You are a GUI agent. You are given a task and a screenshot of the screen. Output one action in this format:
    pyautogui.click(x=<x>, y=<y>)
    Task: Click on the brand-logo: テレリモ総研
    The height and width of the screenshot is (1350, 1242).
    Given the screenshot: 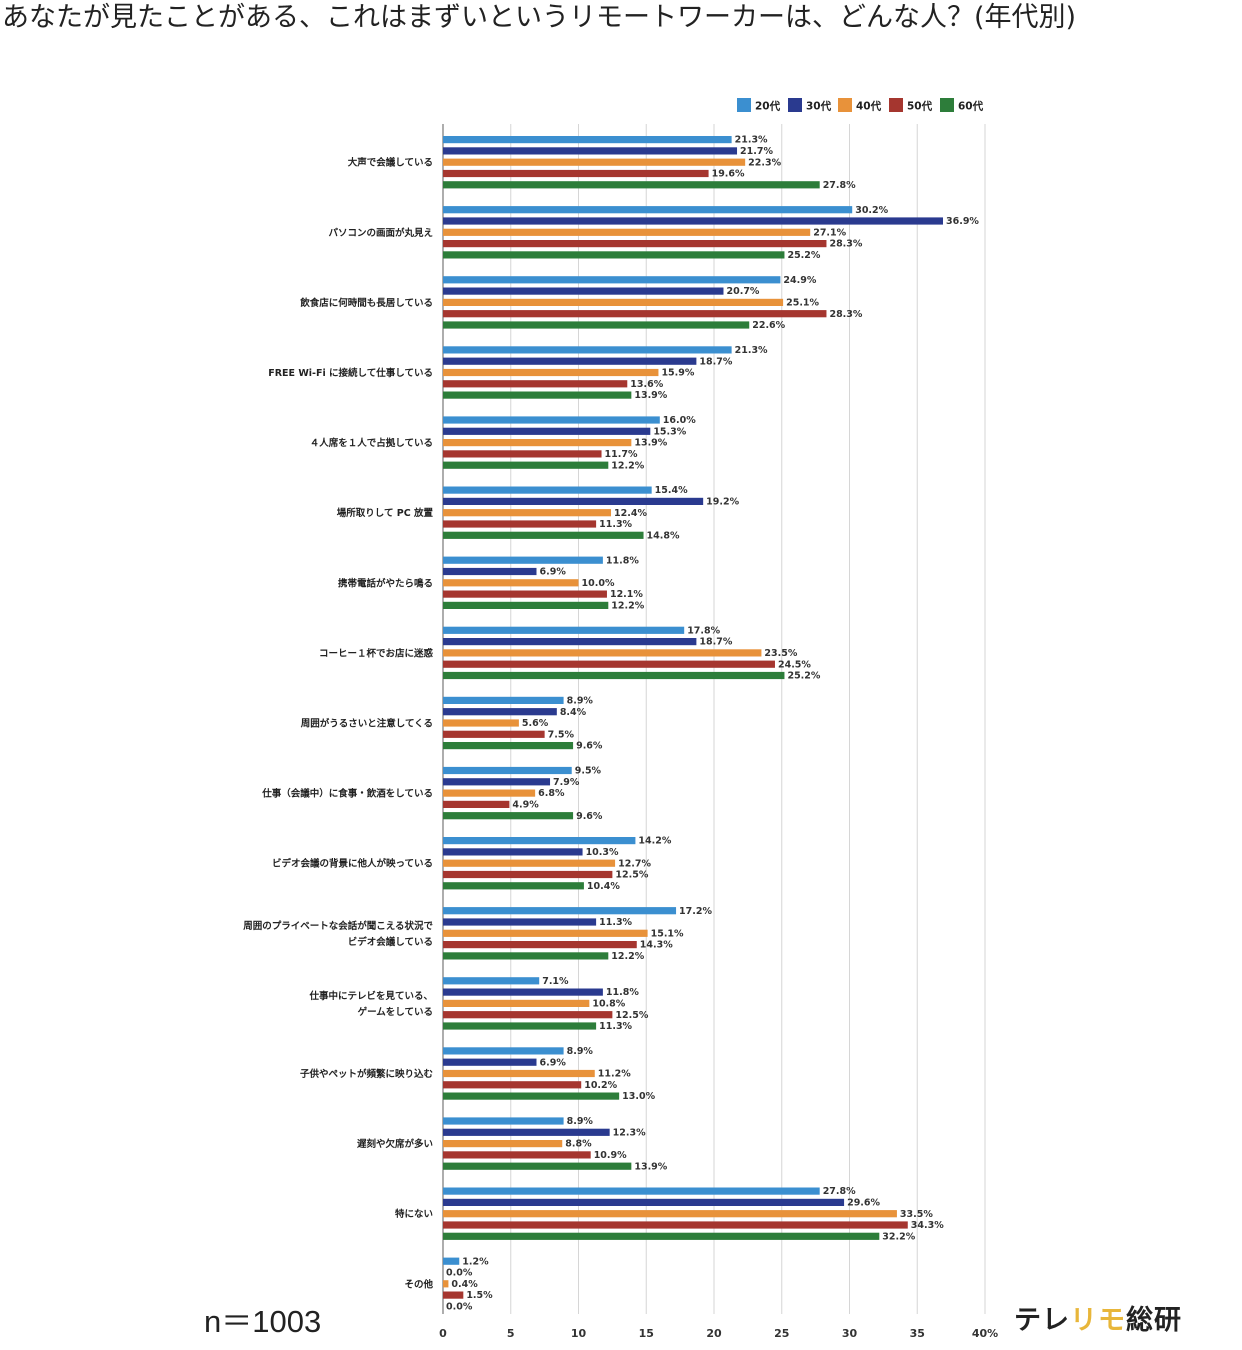 What is the action you would take?
    pyautogui.click(x=1098, y=1317)
    